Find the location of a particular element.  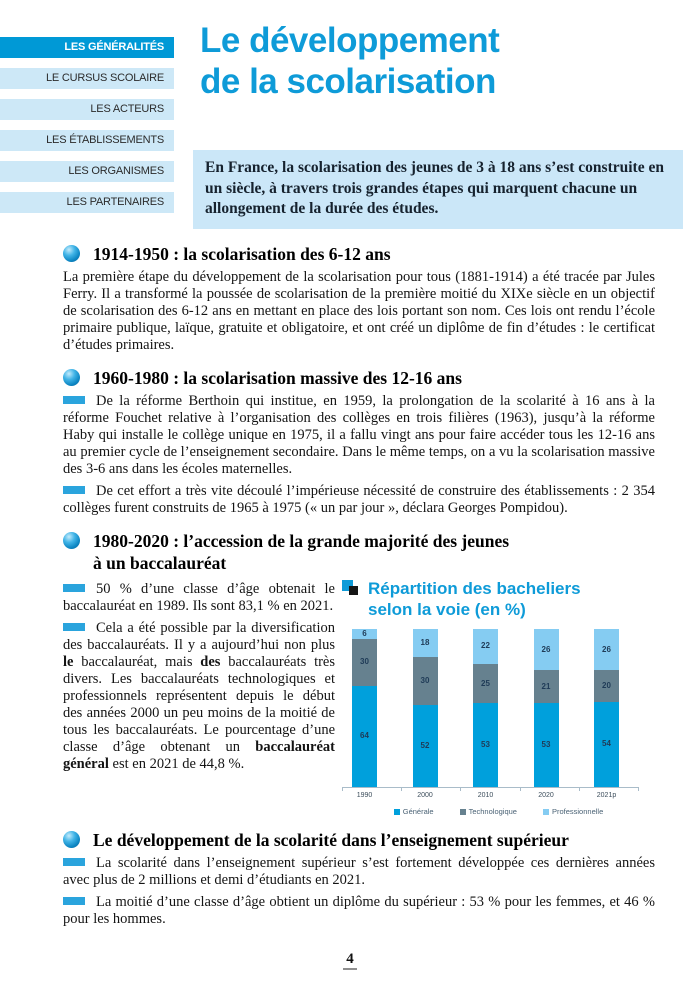

text-segment: des is located at coordinates (210, 662).